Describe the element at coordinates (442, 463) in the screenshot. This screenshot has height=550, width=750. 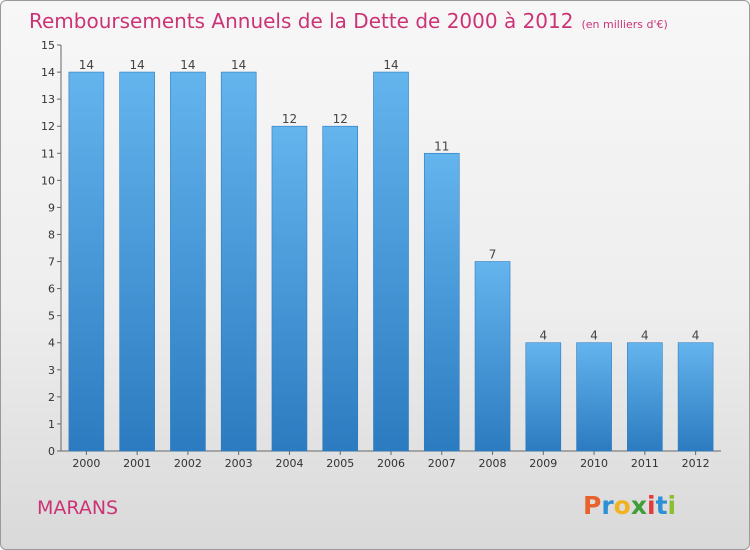
I see `x-tick-label: 2007` at that location.